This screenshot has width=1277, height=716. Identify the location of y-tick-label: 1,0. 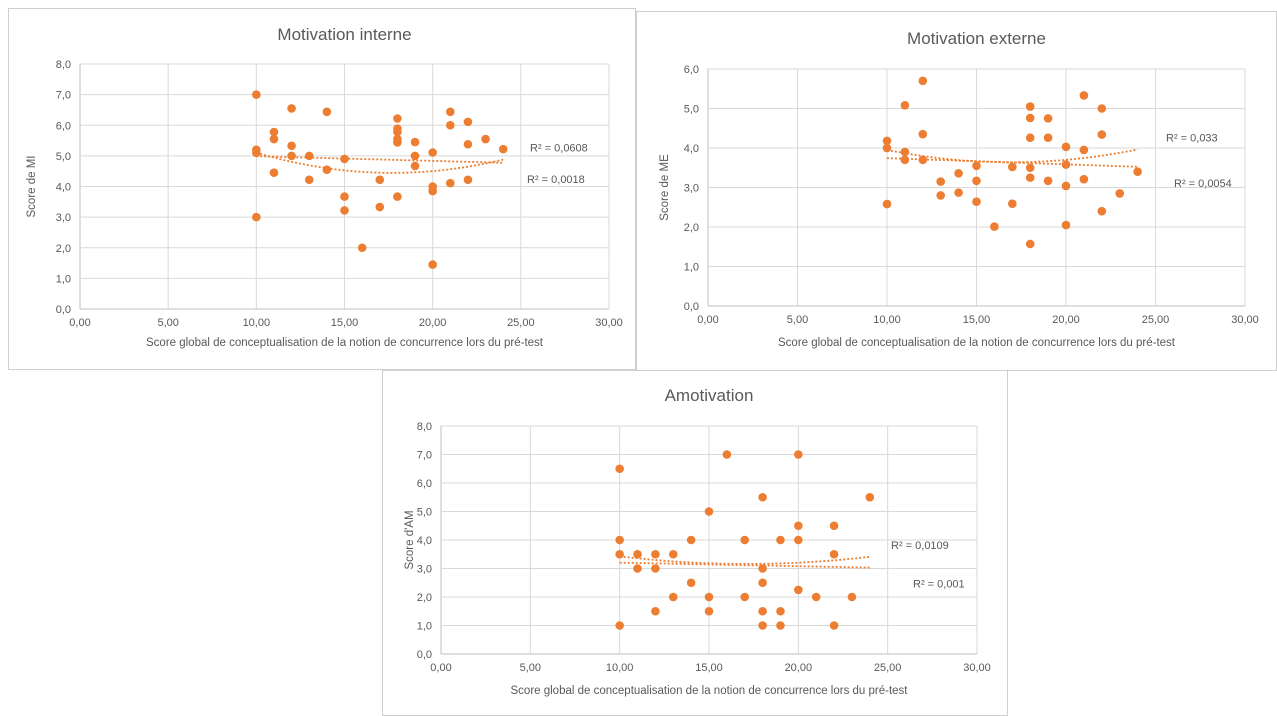
(63, 279).